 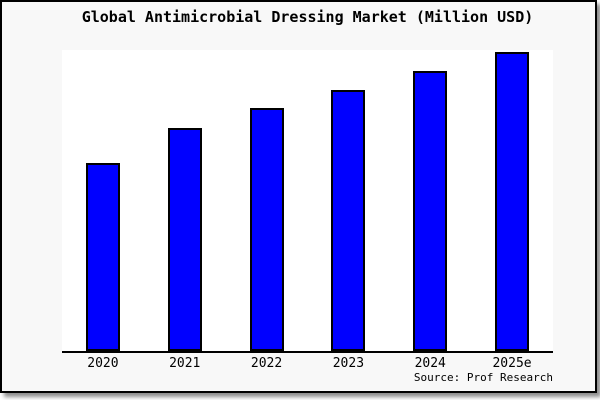 What do you see at coordinates (348, 363) in the screenshot?
I see `x-tick-label-2023: 2023` at bounding box center [348, 363].